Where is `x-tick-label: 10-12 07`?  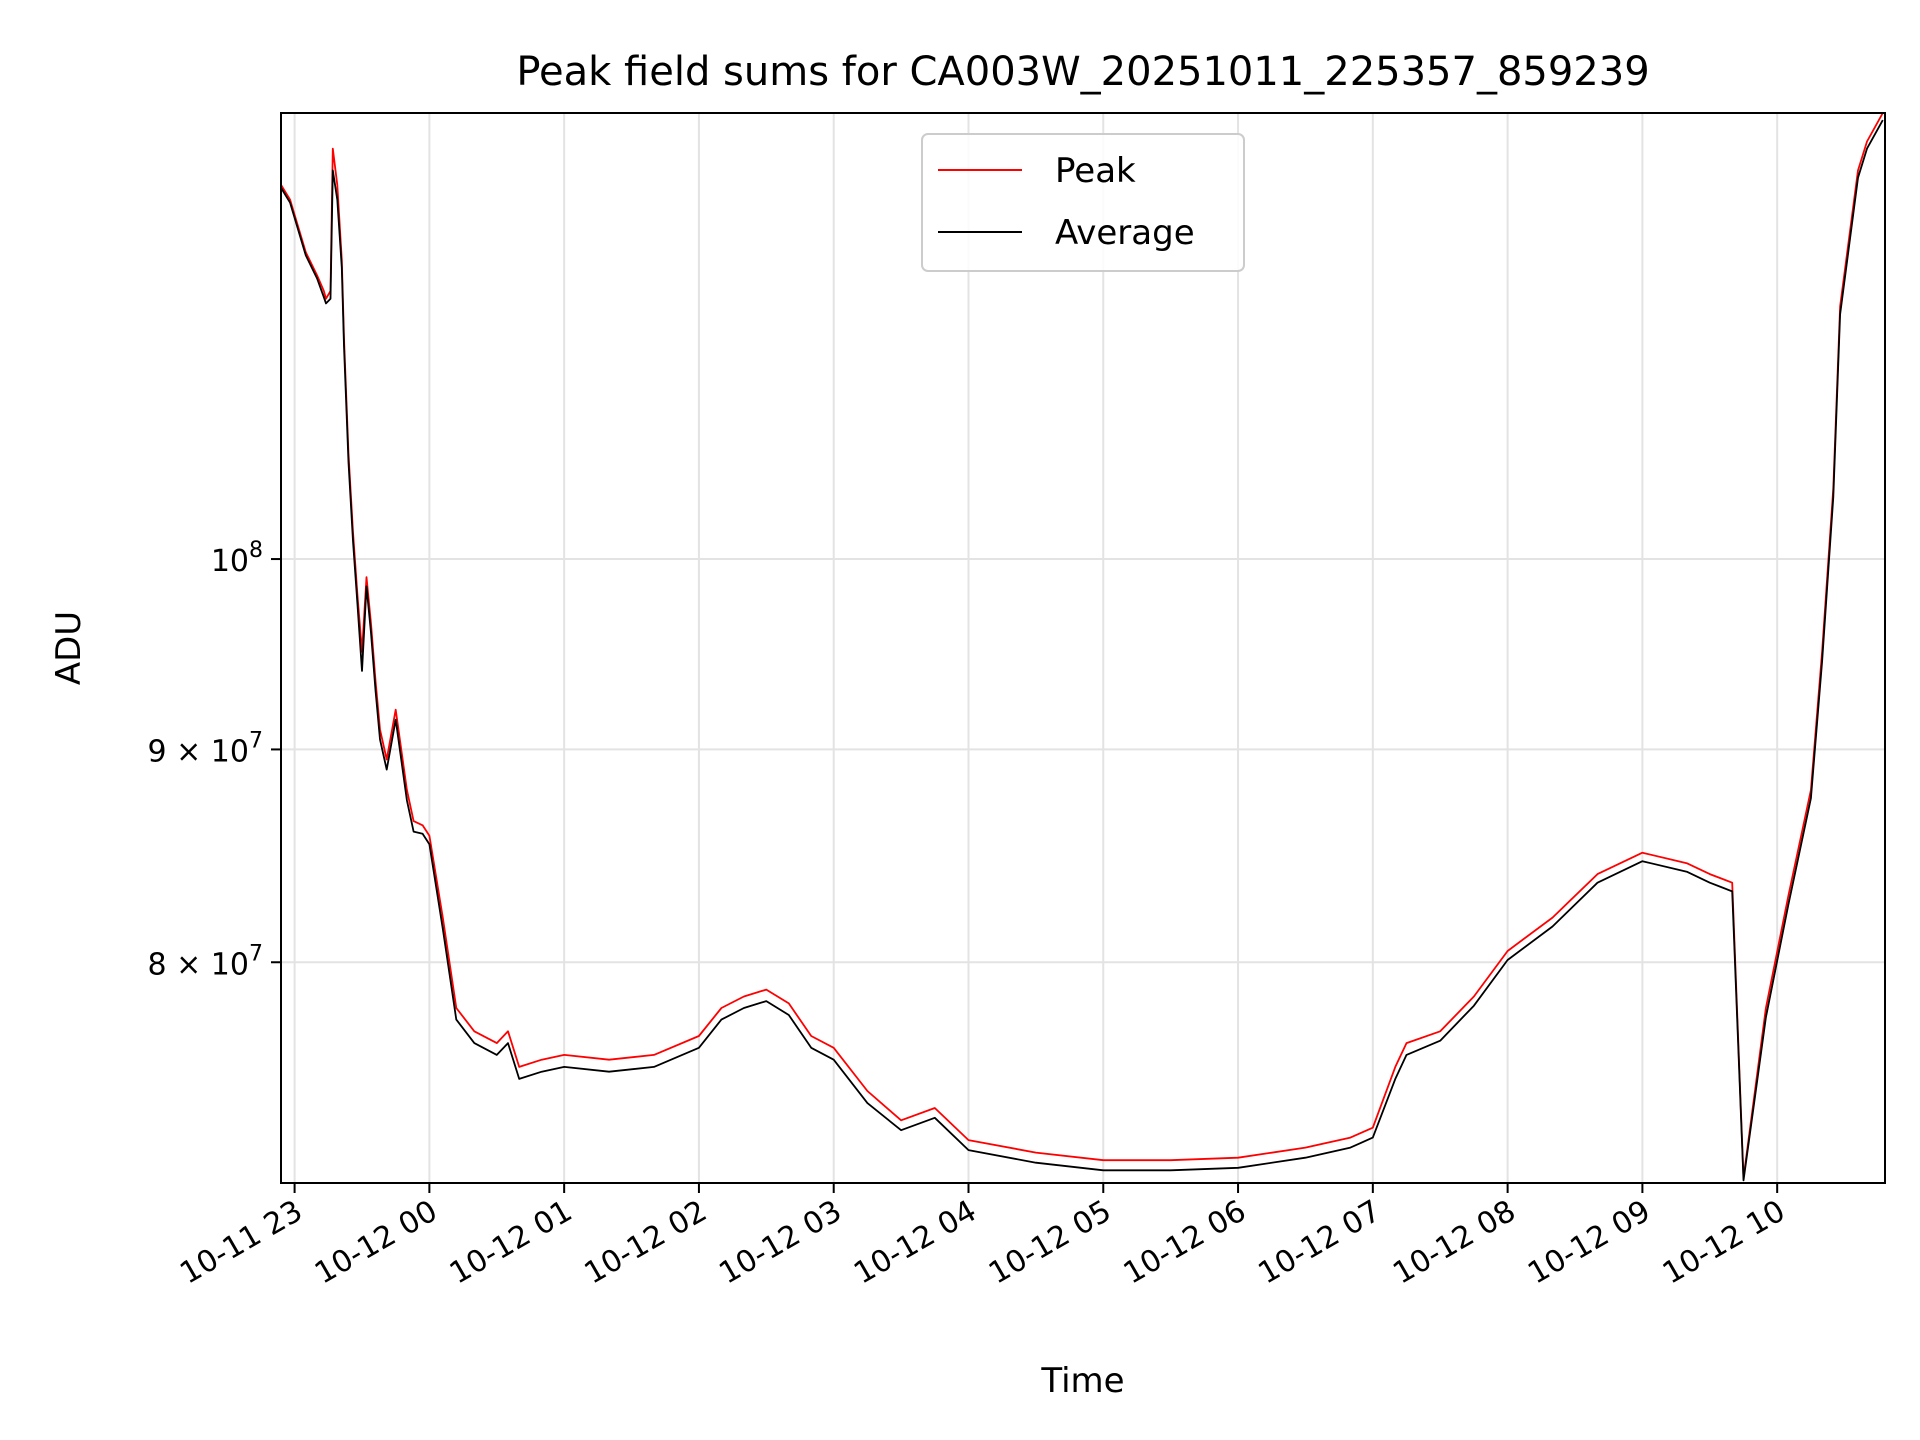
x-tick-label: 10-12 07 is located at coordinates (1320, 1243).